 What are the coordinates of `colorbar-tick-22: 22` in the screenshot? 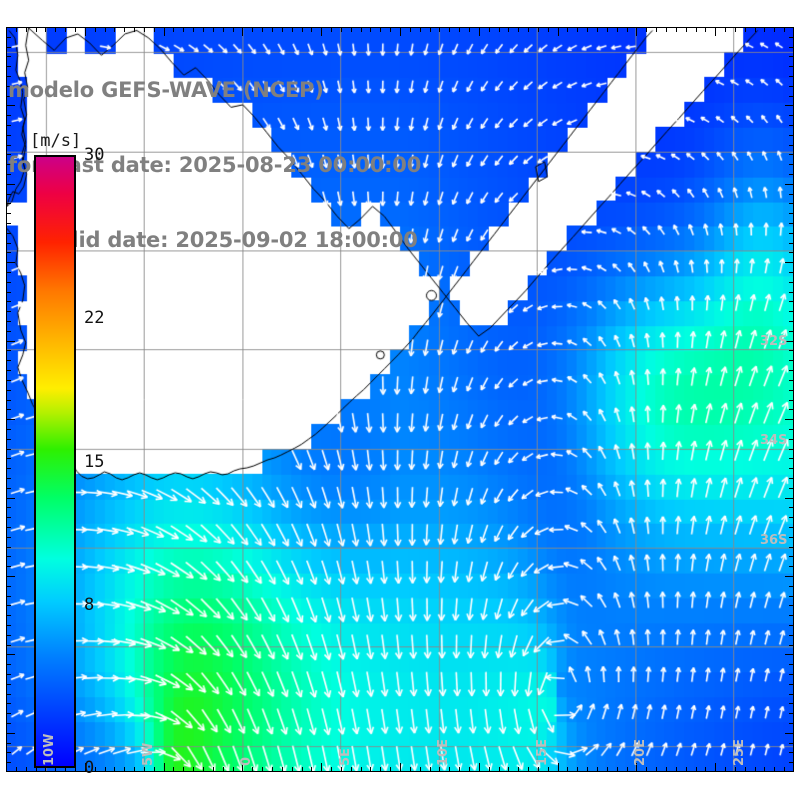 It's located at (94, 318).